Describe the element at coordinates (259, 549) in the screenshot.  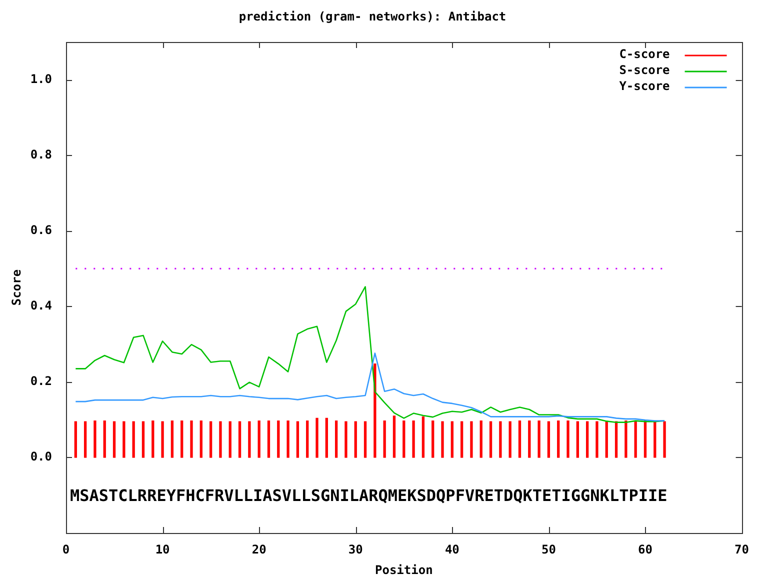
I see `x-tick-label: 20` at that location.